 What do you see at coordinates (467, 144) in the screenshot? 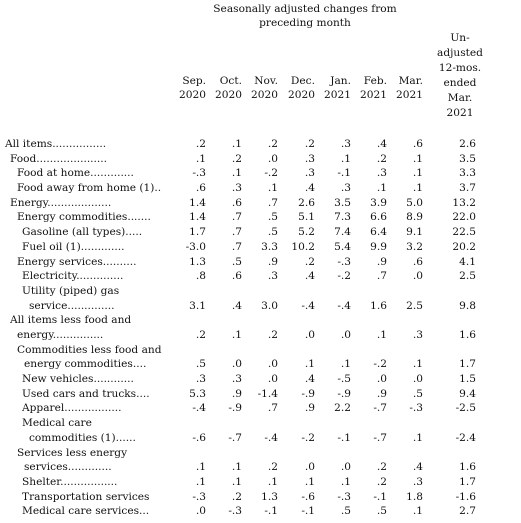
I see `cell-unadjusted-12mo: 2.6` at bounding box center [467, 144].